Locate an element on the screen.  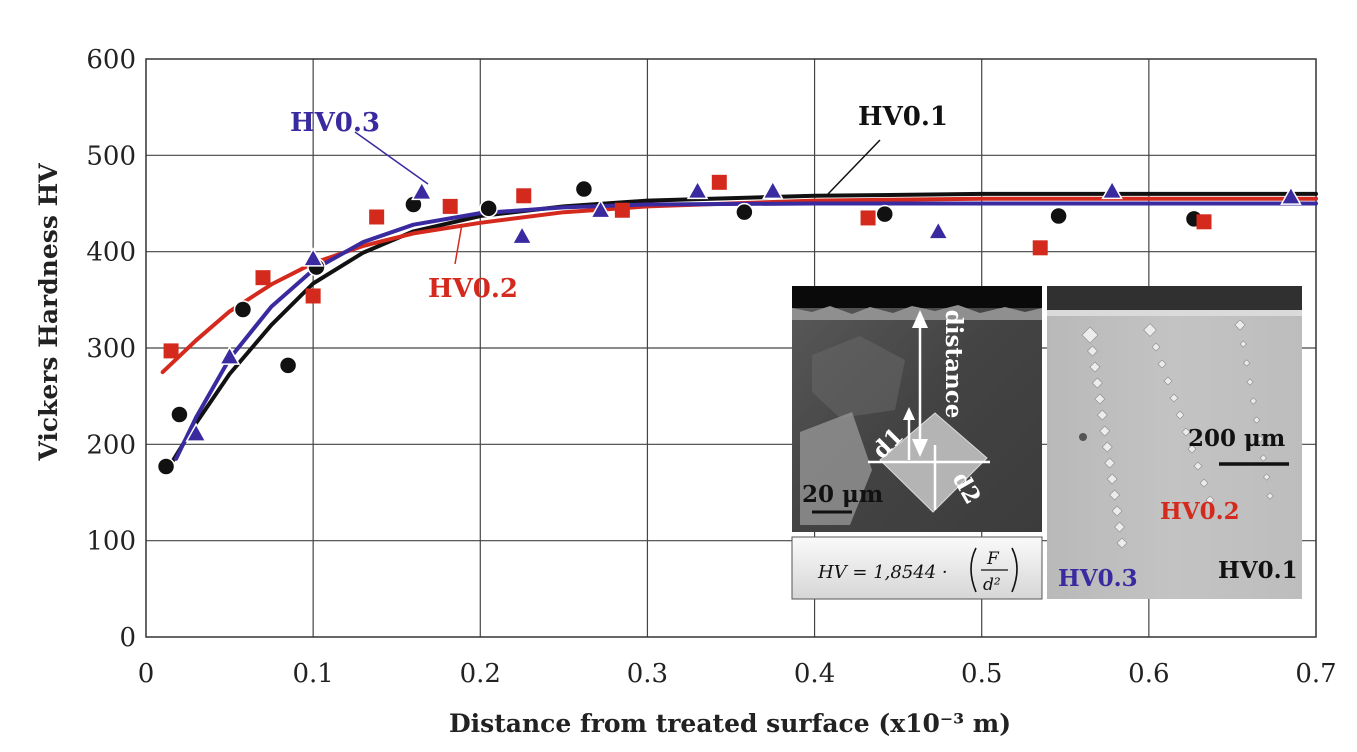
sem-left-surface-edge is located at coordinates (917, 312).